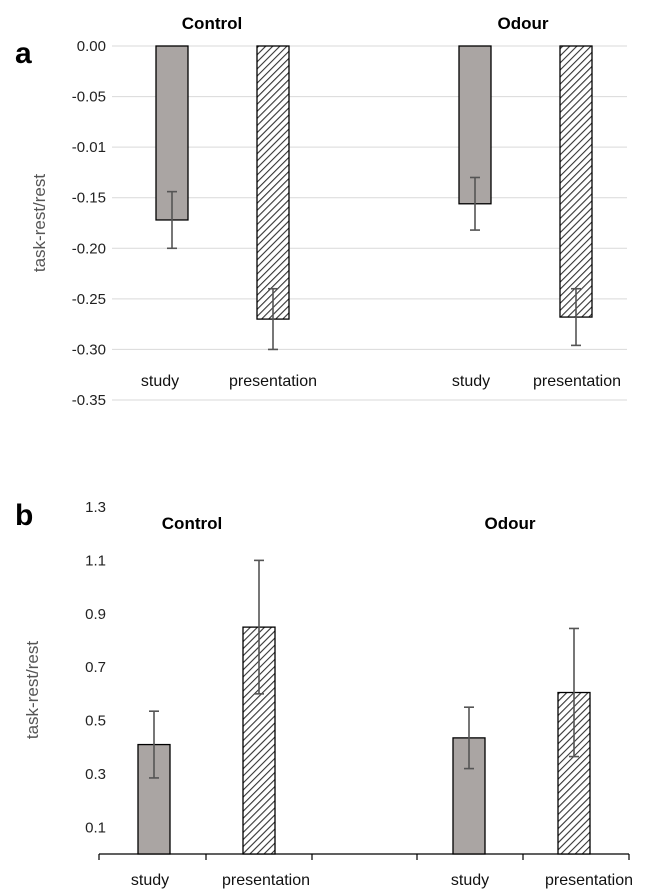 This screenshot has height=889, width=646. Describe the element at coordinates (95, 507) in the screenshot. I see `y-tick-label: 1.3` at that location.